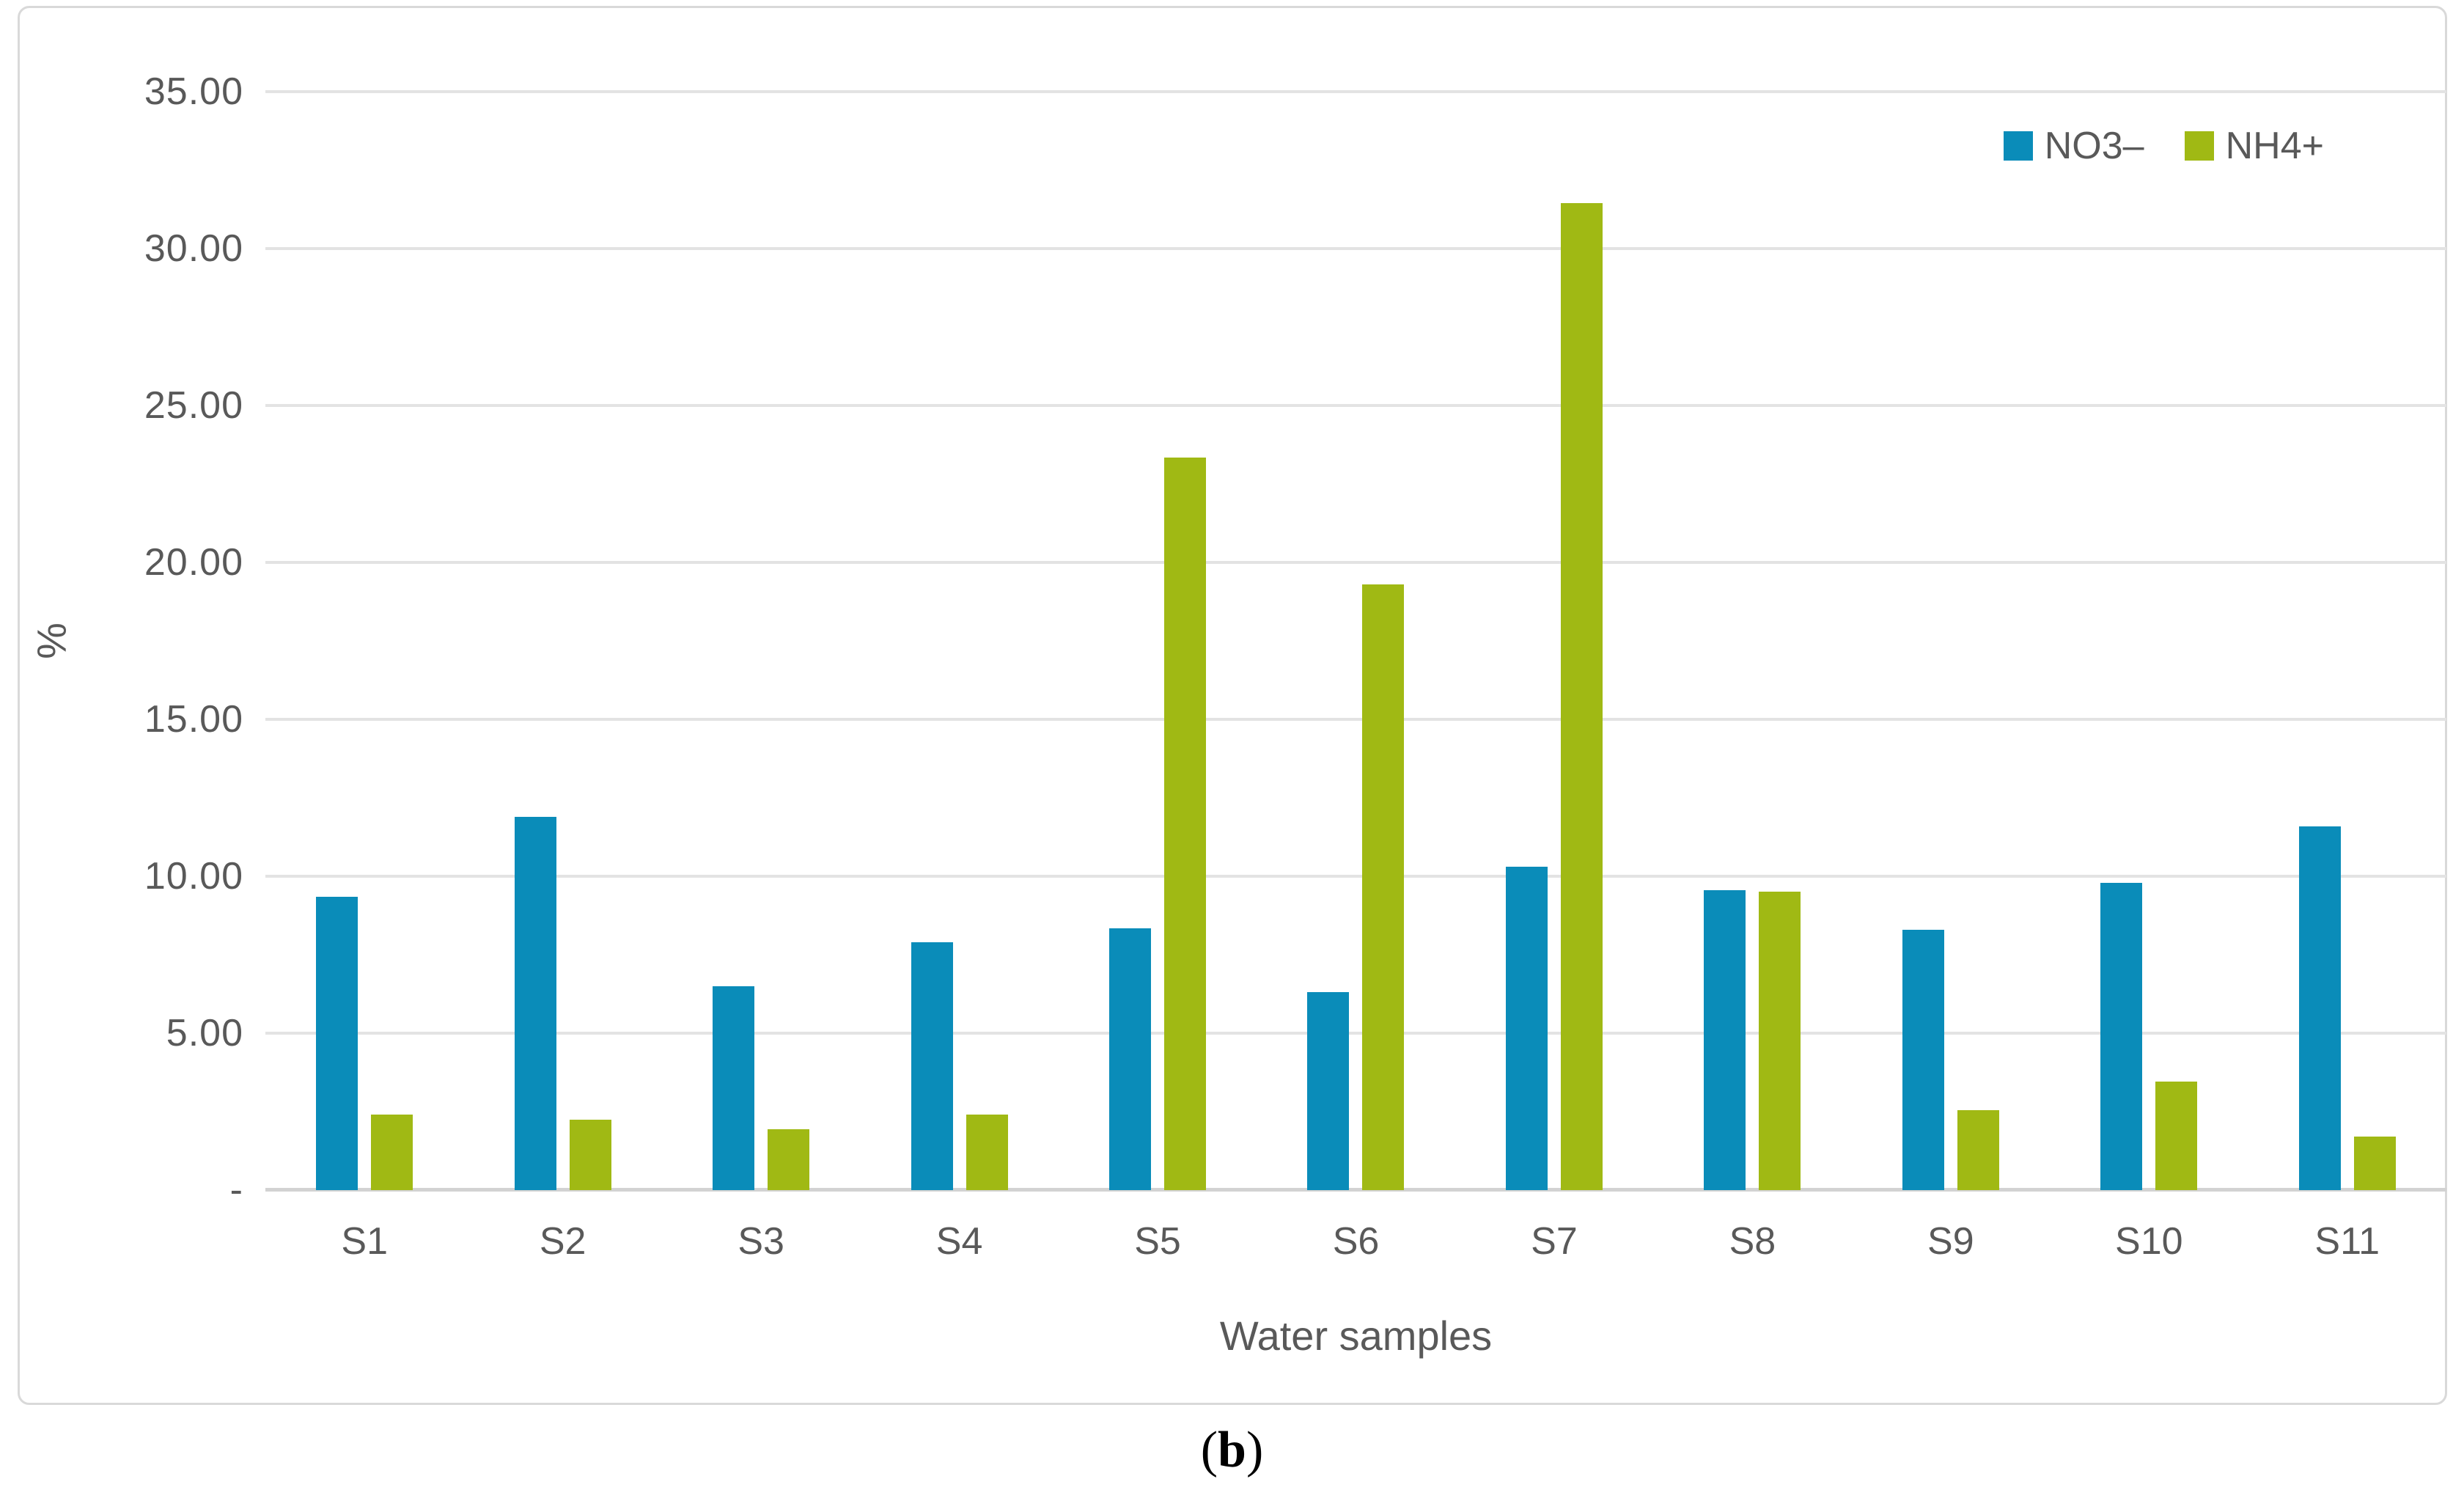 The width and height of the screenshot is (2464, 1512). Describe the element at coordinates (2374, 1163) in the screenshot. I see `bar-s11-nh4` at that location.